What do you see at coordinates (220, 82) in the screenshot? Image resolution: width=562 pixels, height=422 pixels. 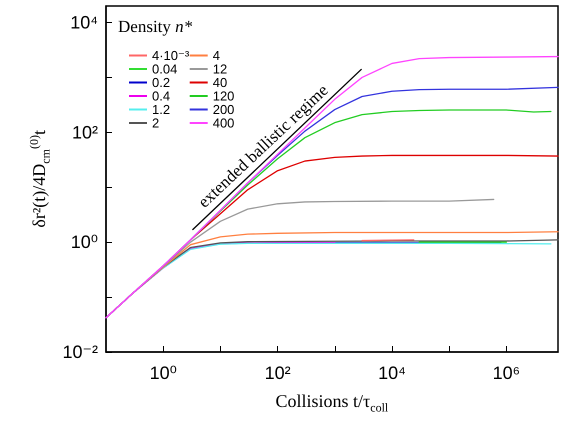 I see `legend-label: 40` at bounding box center [220, 82].